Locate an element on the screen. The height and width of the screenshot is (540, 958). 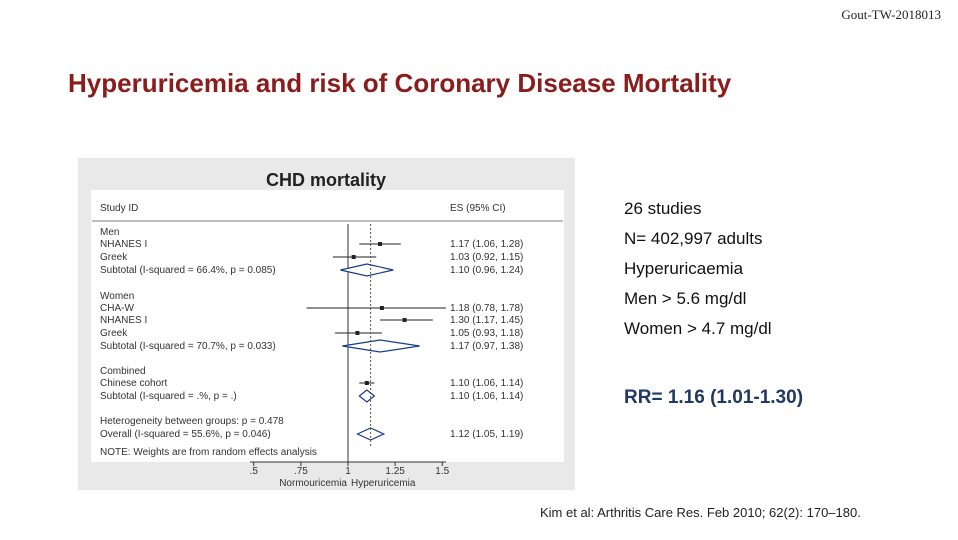
row-es: 1.17 (0.97, 1.38) is located at coordinates (486, 346).